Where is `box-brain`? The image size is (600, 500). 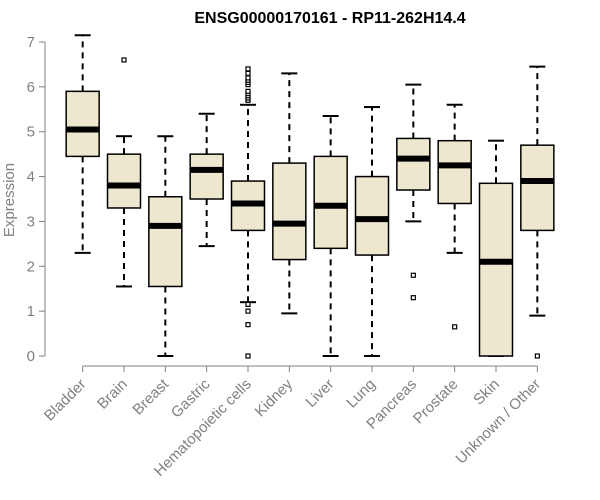
box-brain is located at coordinates (124, 172).